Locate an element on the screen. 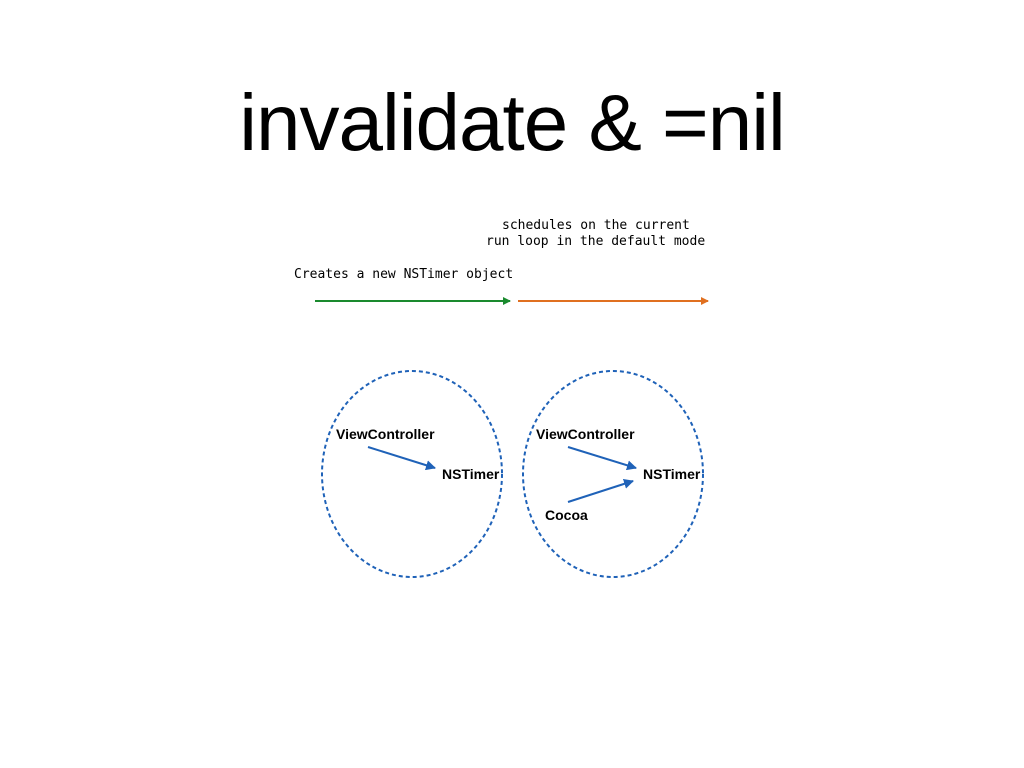 The width and height of the screenshot is (1024, 768). right-viewcontroller-arrow is located at coordinates (602, 458).